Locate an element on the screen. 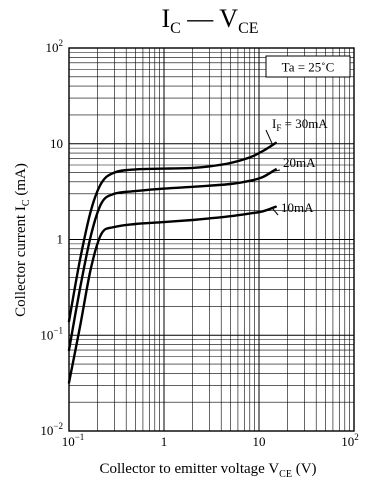 This screenshot has width=365, height=487. y-axis-label: Collector current IC (mA) is located at coordinates (22, 240).